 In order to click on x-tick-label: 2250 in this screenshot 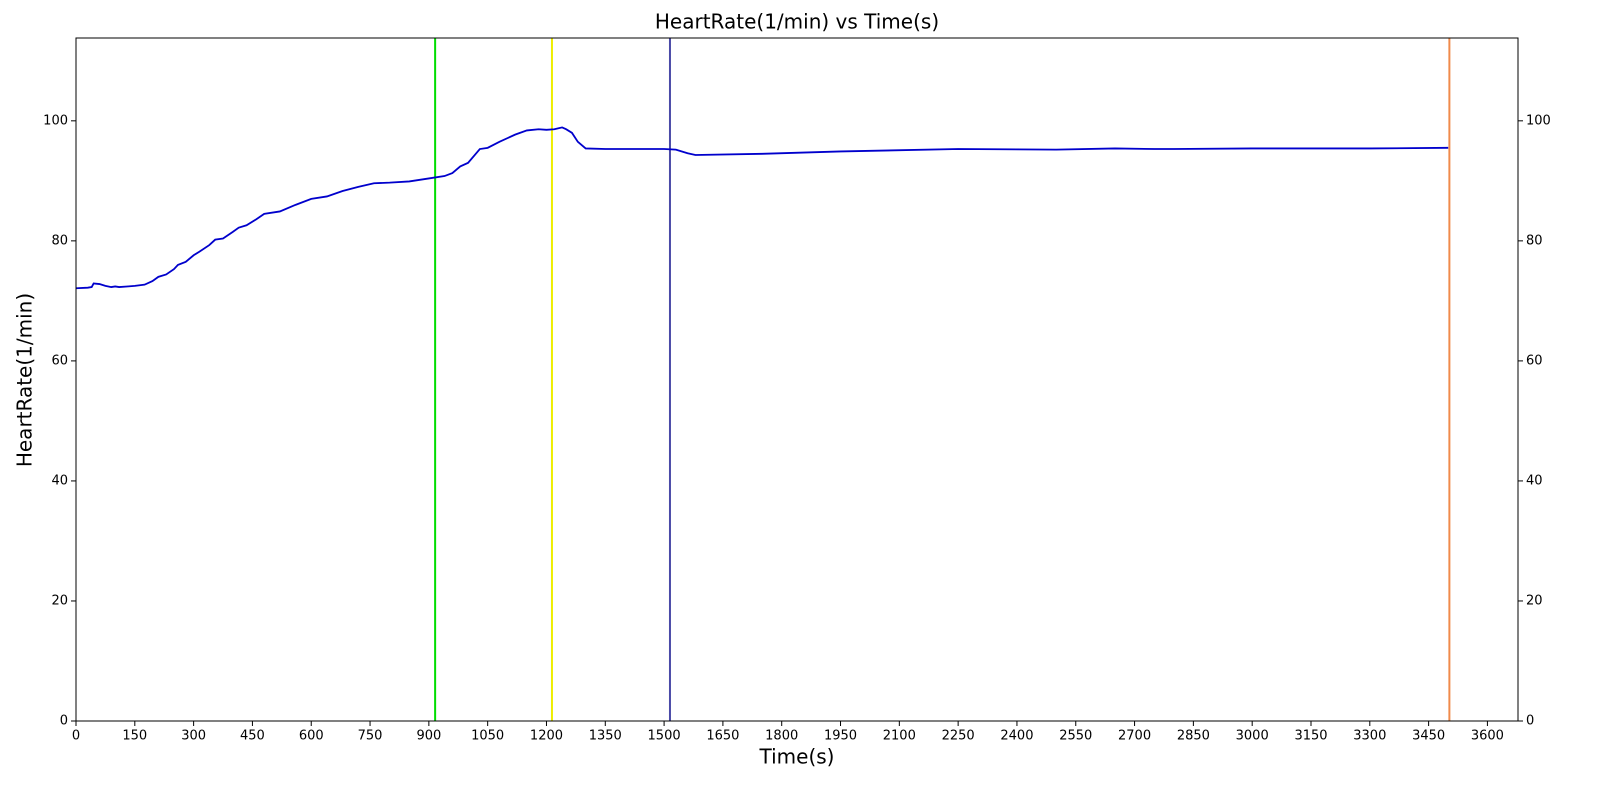, I will do `click(958, 736)`.